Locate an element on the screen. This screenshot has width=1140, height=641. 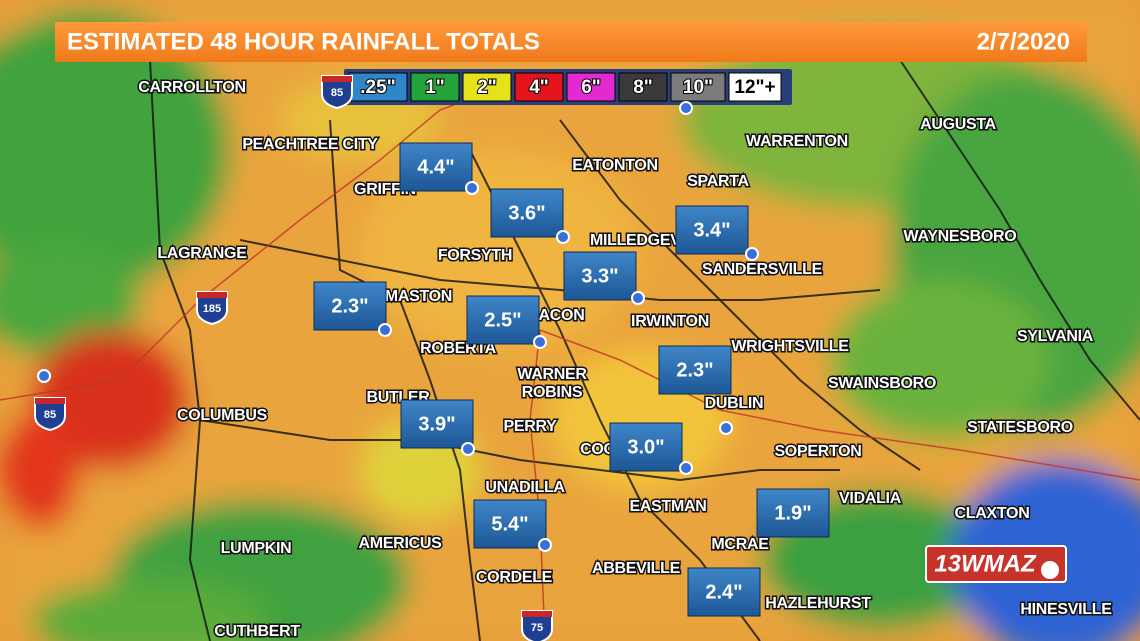
legend-label: 8" is located at coordinates (643, 87).